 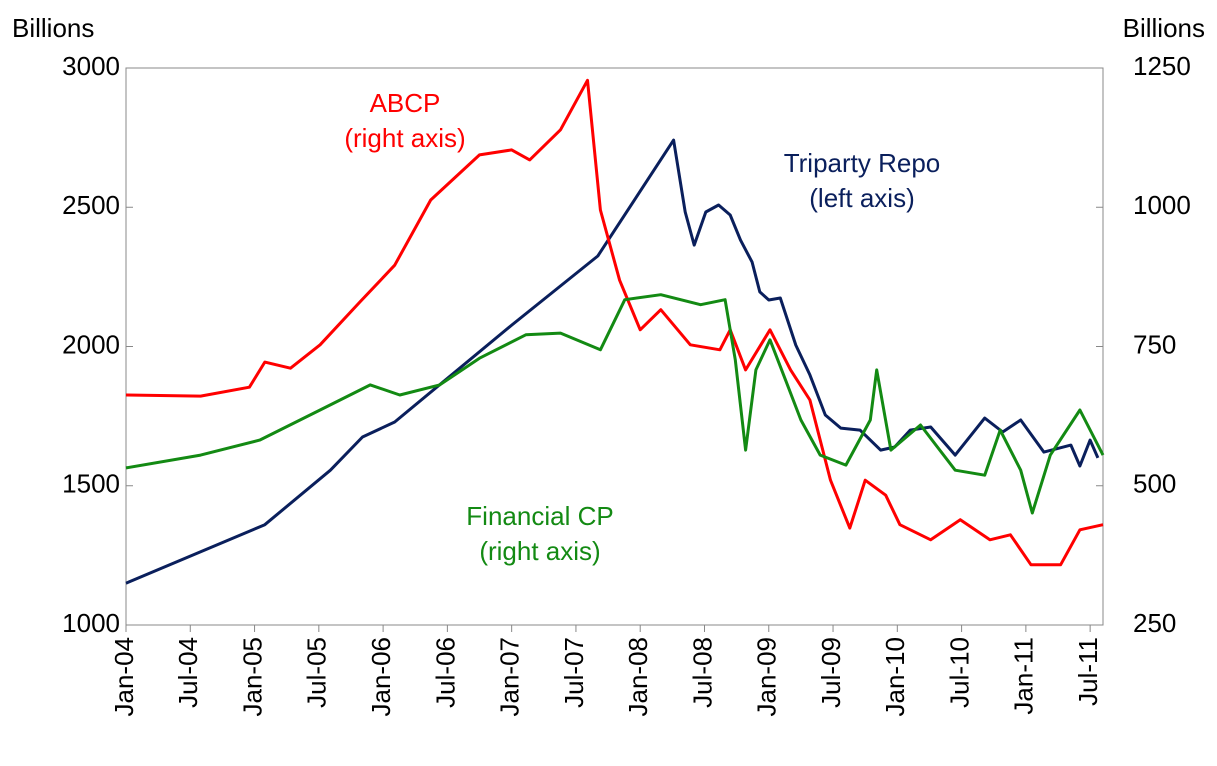 I want to click on x-tick-label: Jul-11, so click(x=1088, y=671).